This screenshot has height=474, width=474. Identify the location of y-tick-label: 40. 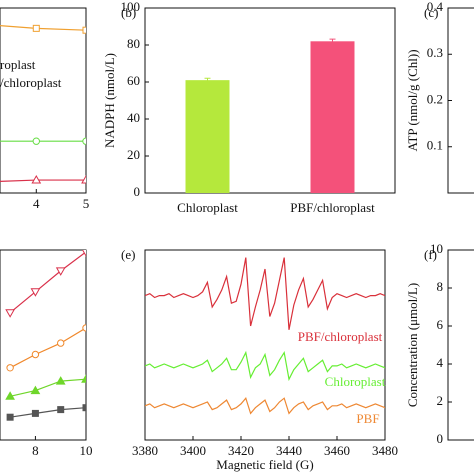
(133, 117).